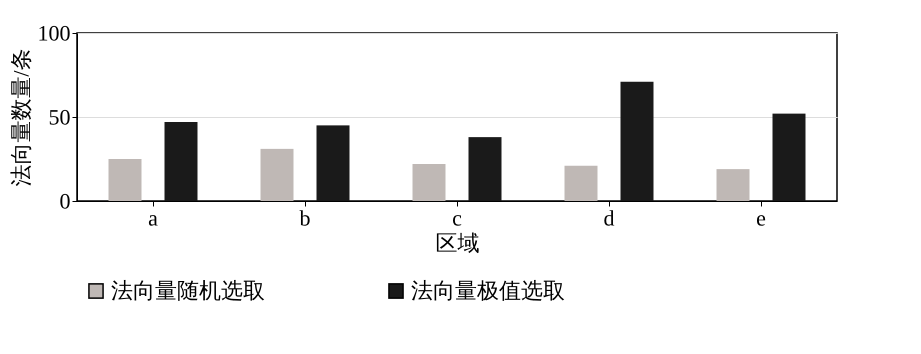 The width and height of the screenshot is (921, 354). What do you see at coordinates (54, 33) in the screenshot?
I see `y-tick-label: 100` at bounding box center [54, 33].